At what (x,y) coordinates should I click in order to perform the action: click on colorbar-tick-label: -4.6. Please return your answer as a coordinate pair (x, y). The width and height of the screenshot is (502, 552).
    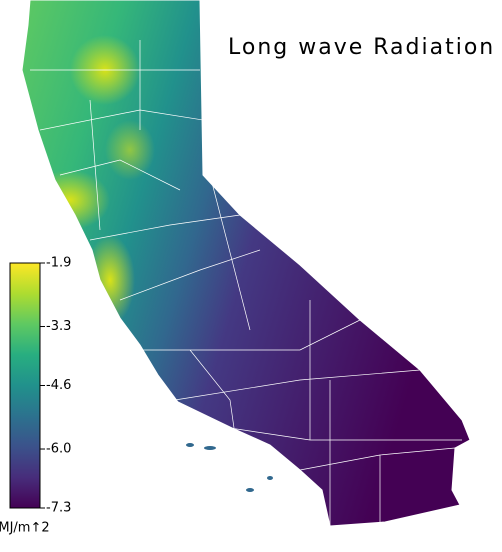
    Looking at the image, I should click on (58, 385).